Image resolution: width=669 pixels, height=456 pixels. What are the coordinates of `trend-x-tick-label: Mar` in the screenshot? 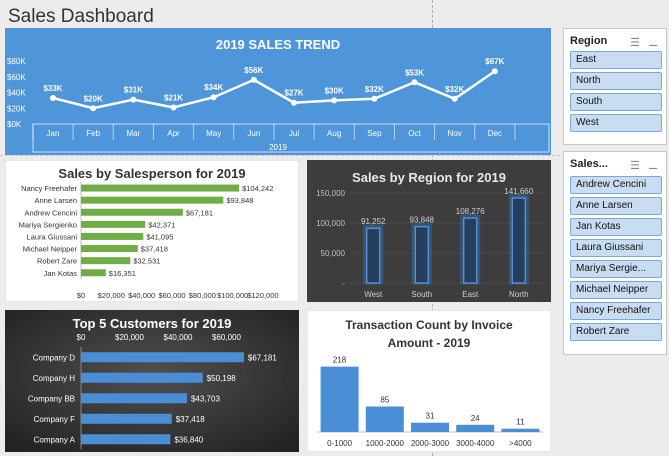 It's located at (133, 133).